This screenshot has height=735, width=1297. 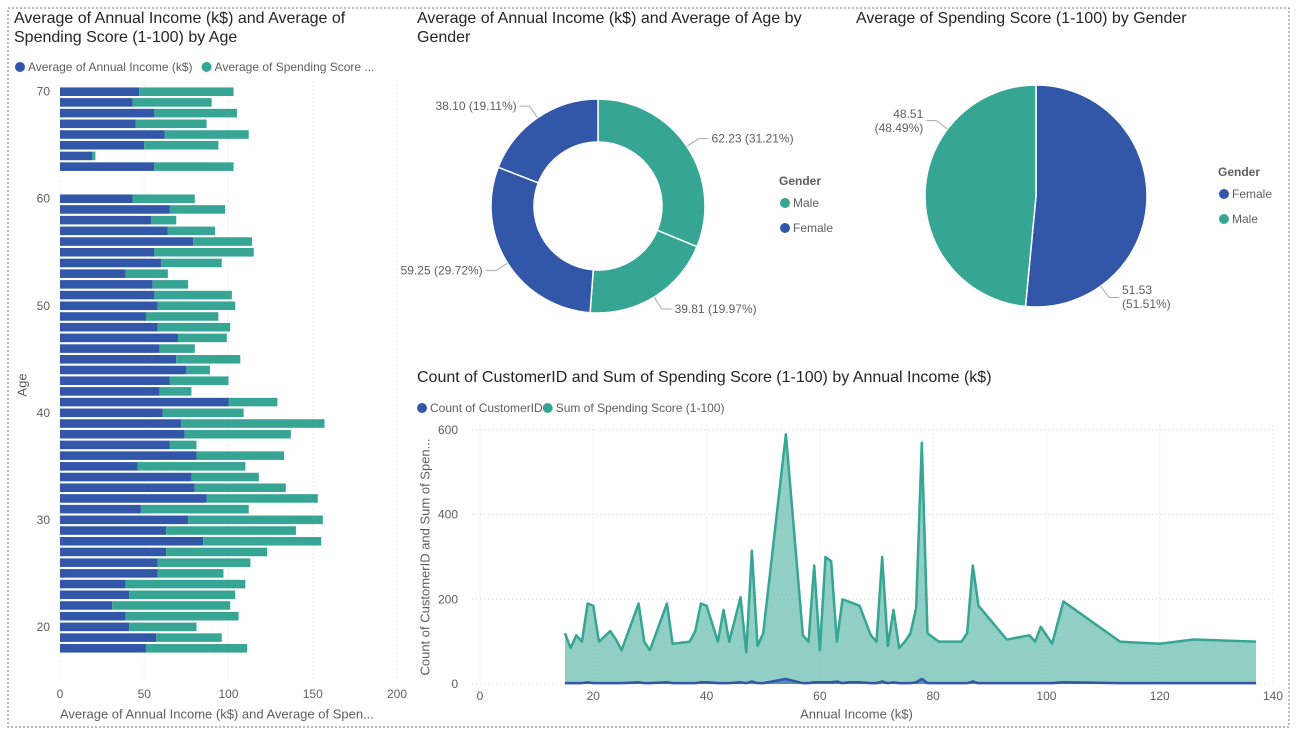 I want to click on x-tick-label: 200, so click(x=397, y=694).